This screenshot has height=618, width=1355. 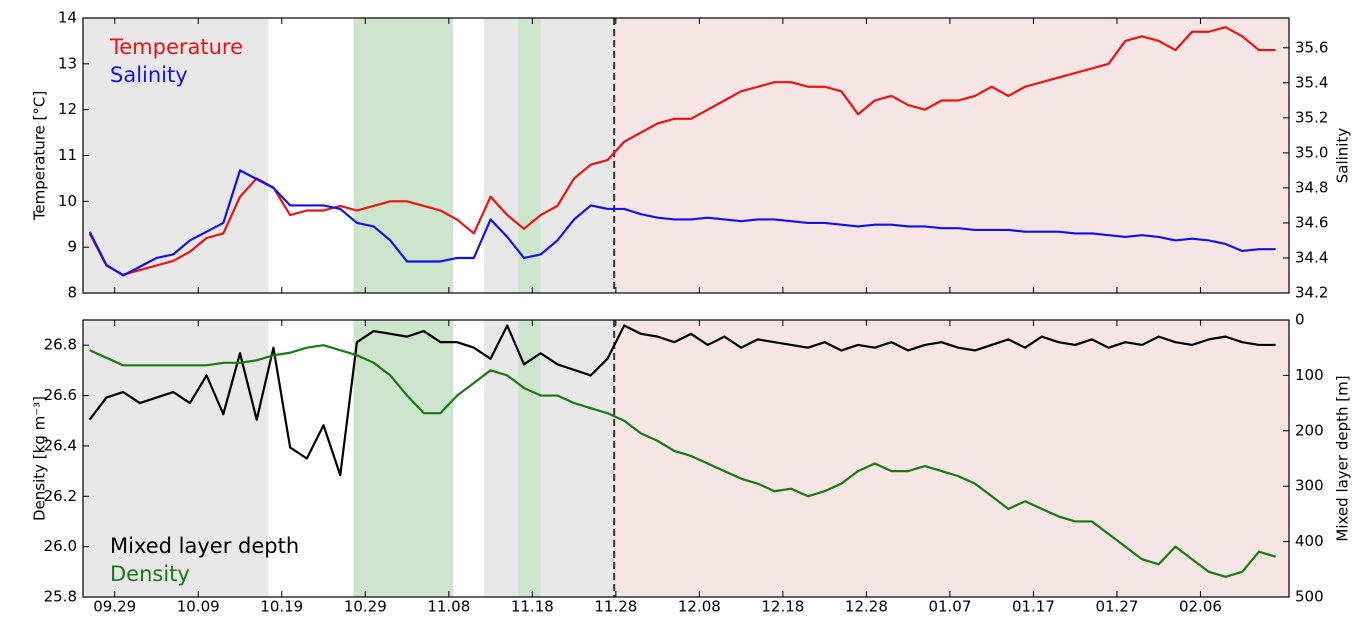 What do you see at coordinates (1311, 82) in the screenshot?
I see `y2-tick-label: 35.4` at bounding box center [1311, 82].